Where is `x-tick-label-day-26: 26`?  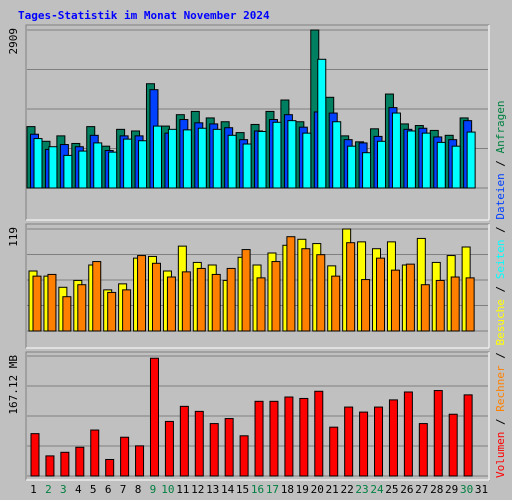
x-tick-label-day-26: 26 is located at coordinates (406, 489).